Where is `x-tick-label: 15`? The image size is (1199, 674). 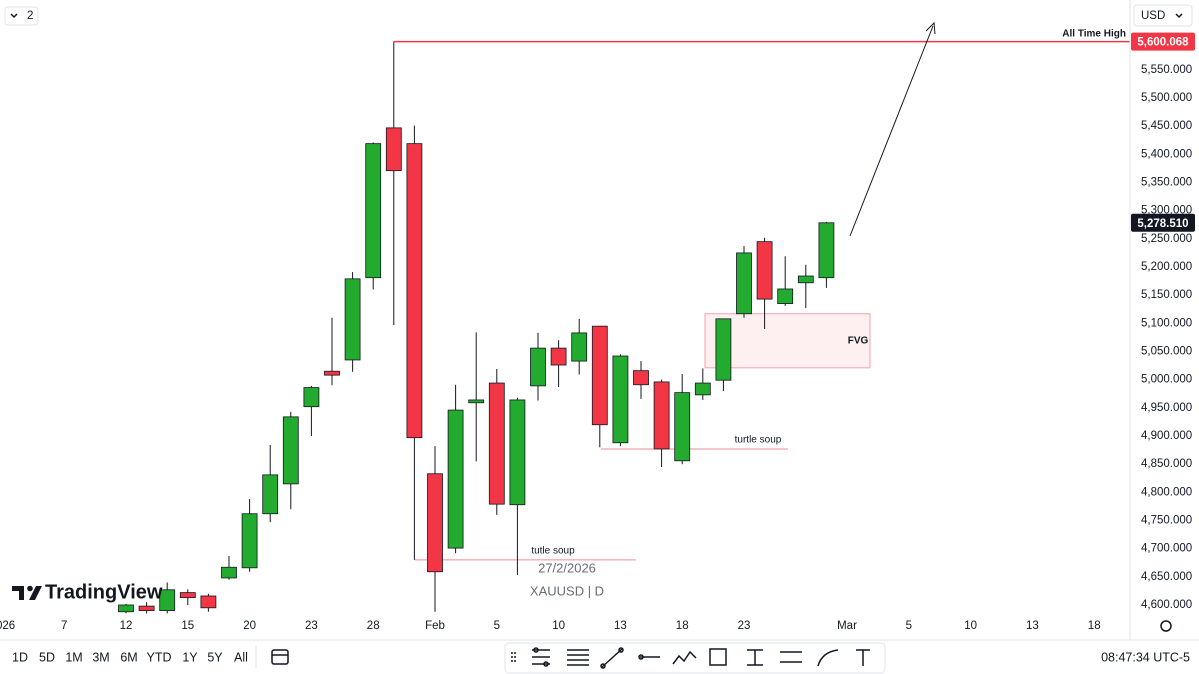 x-tick-label: 15 is located at coordinates (187, 626).